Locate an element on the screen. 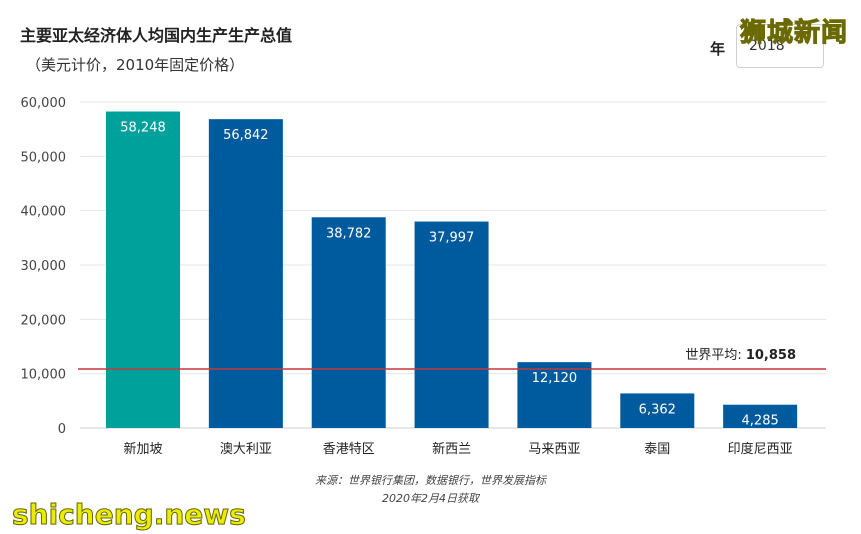 This screenshot has height=534, width=861. average-label: 世界平均: 10,858 is located at coordinates (740, 355).